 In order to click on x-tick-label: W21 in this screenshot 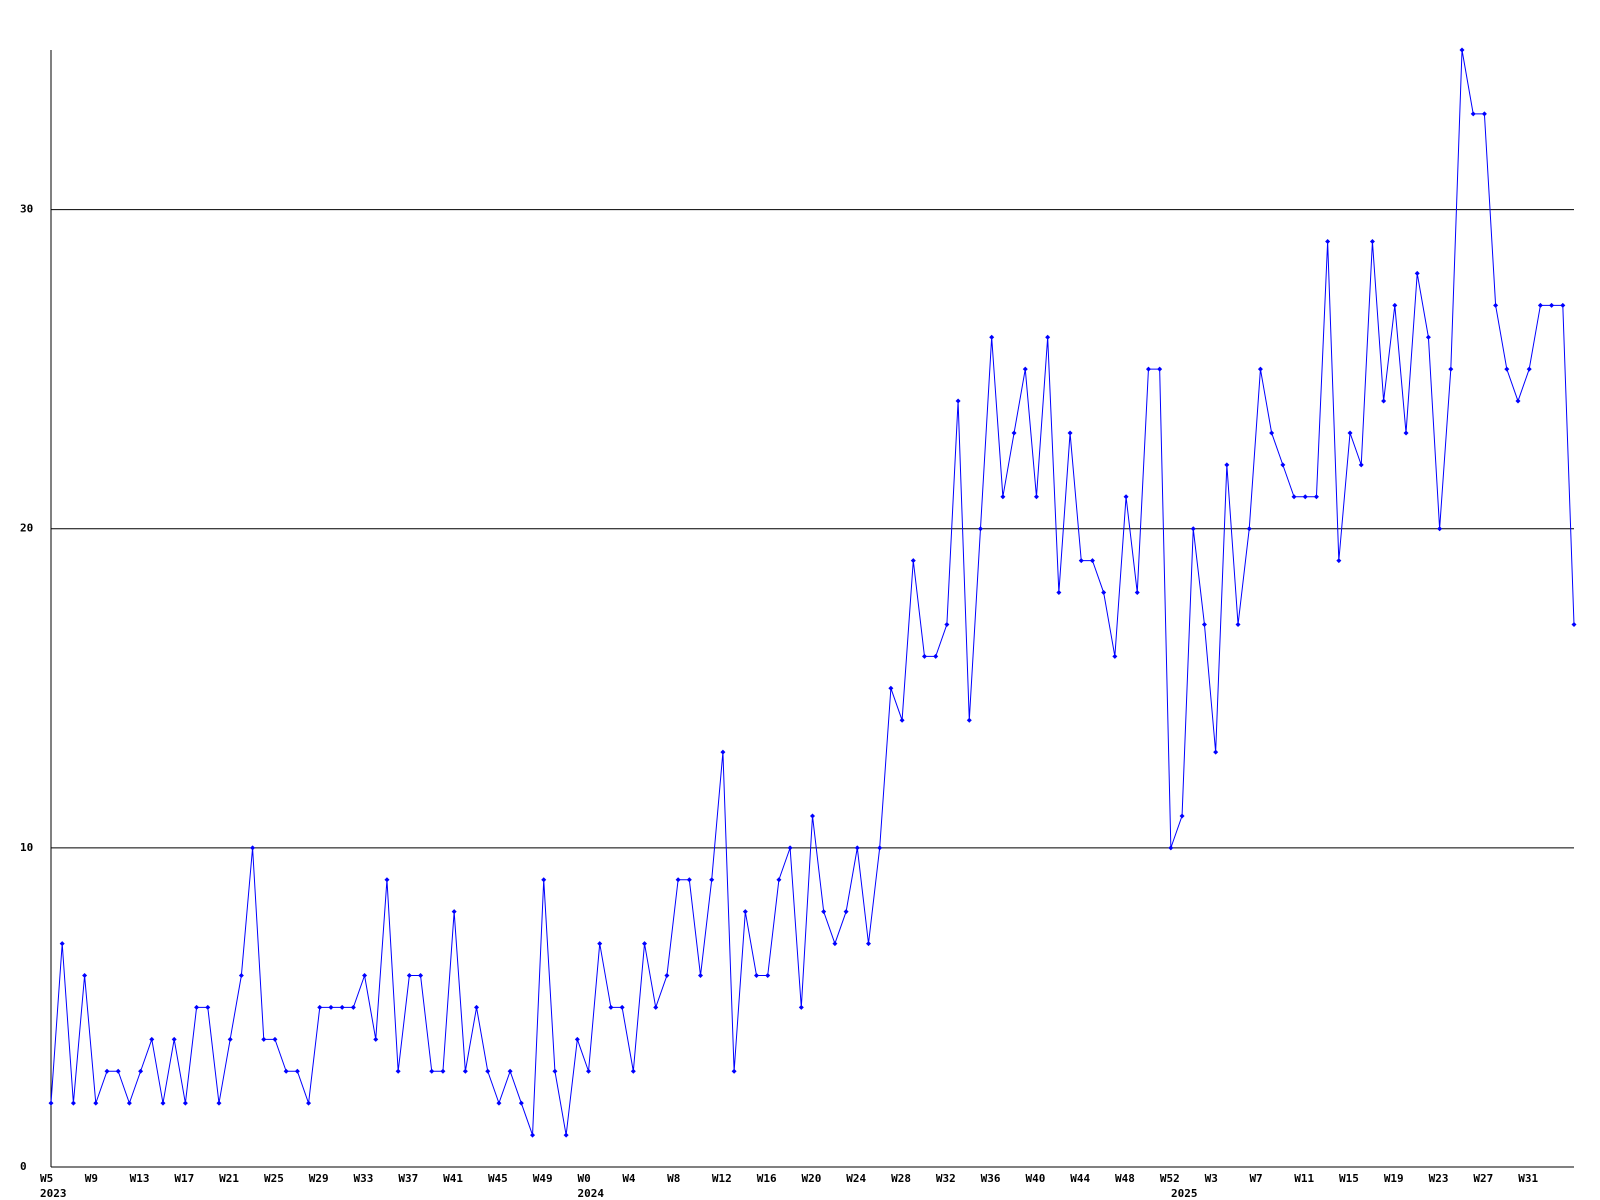, I will do `click(229, 1178)`.